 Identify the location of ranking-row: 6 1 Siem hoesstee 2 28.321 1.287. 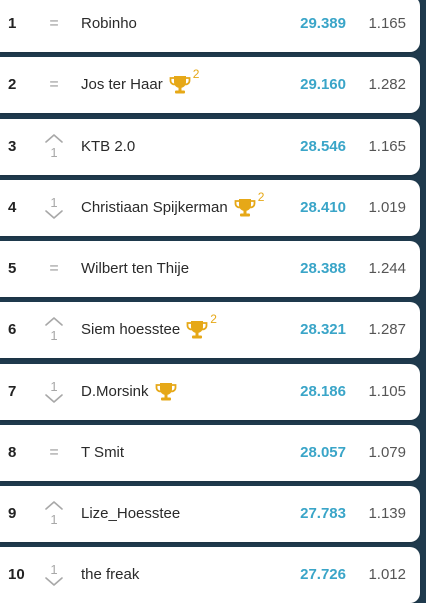
(210, 330).